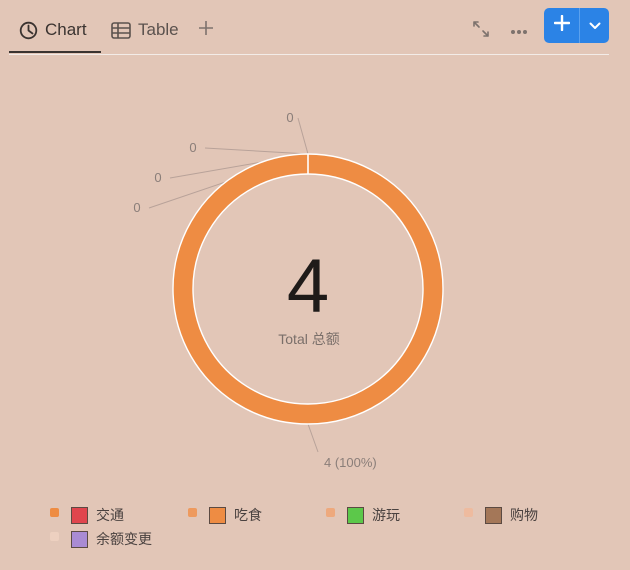  I want to click on legend-item: 吃食, so click(257, 515).